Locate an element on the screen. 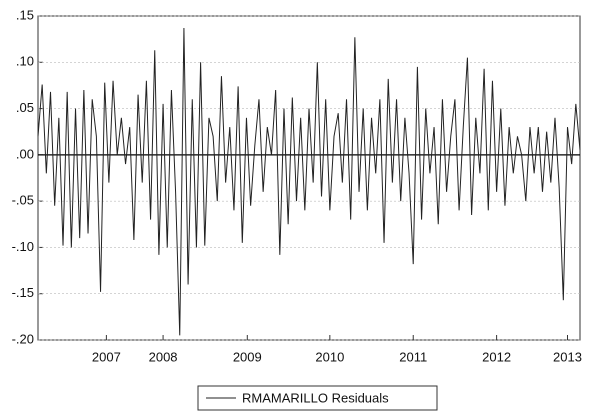 The width and height of the screenshot is (589, 414). x-tick-label: 2010 is located at coordinates (329, 356).